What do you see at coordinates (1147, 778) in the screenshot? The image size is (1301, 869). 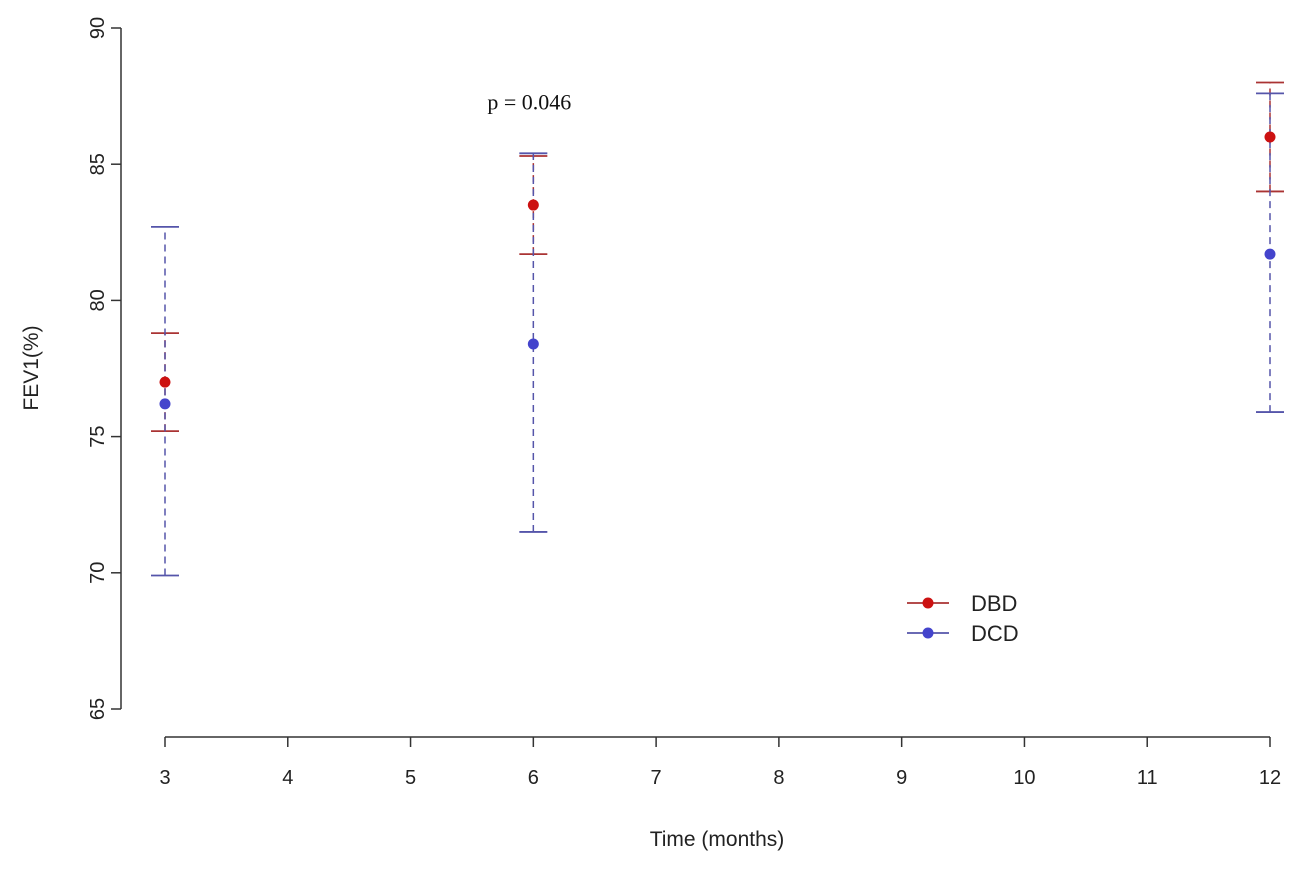 I see `x-tick-label: 11` at bounding box center [1147, 778].